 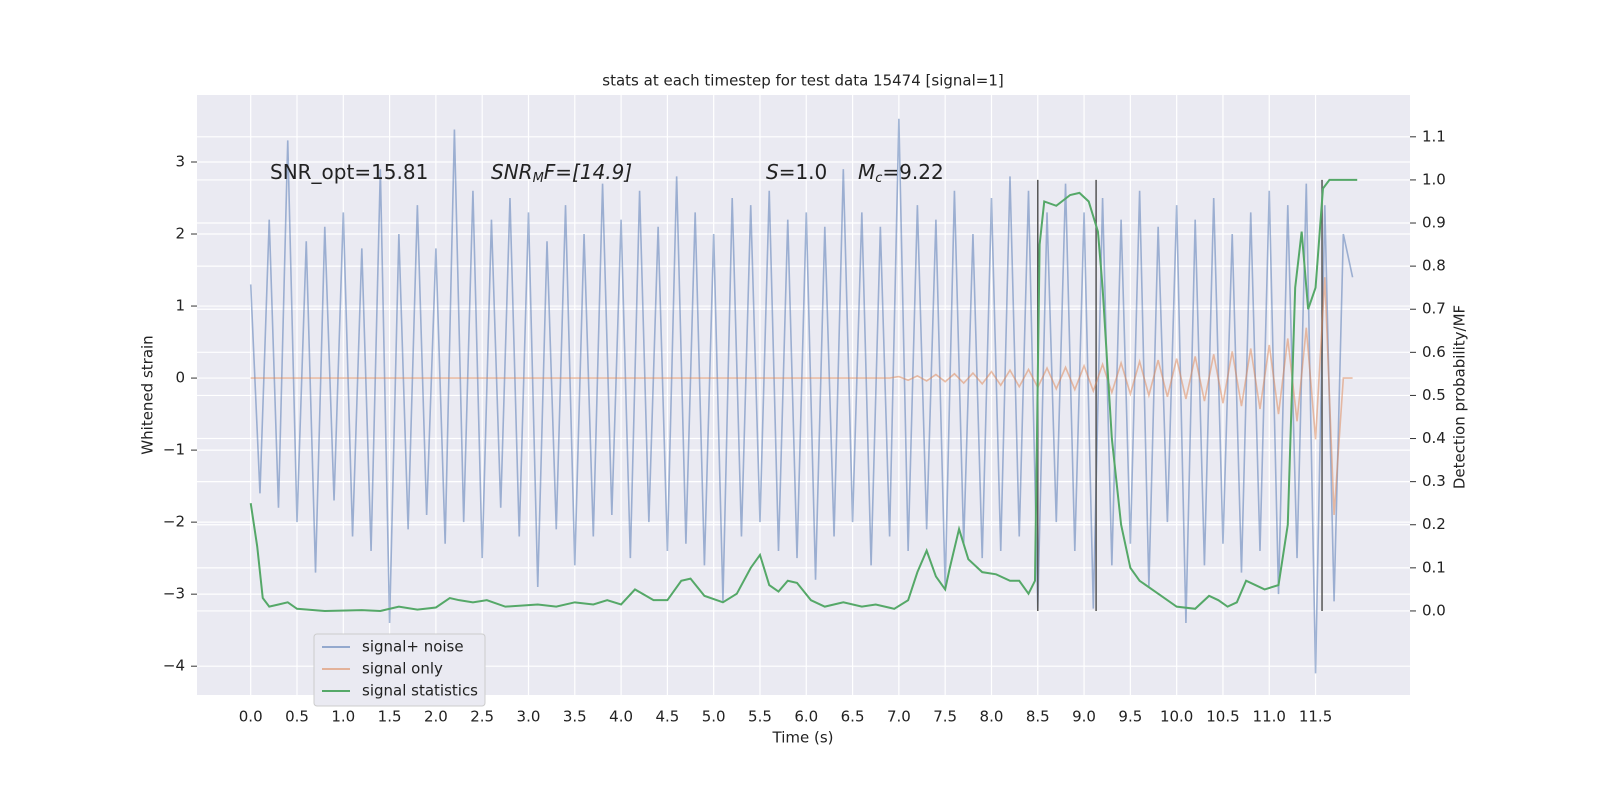 I want to click on x-tick-label: 6.0, so click(x=806, y=717).